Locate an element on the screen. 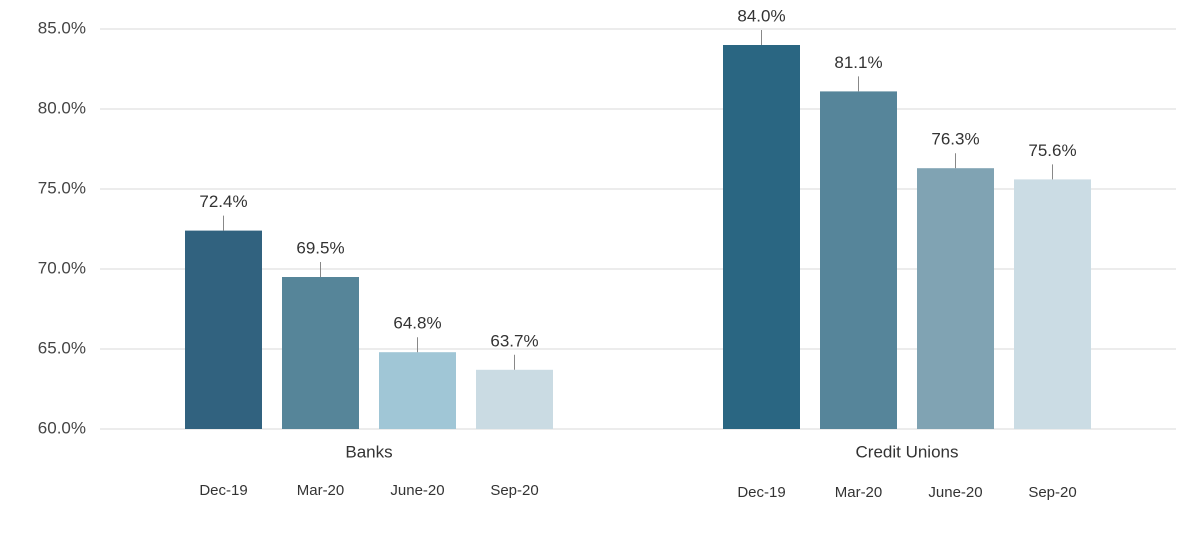 The image size is (1204, 540). y-tick-label: 85.0% is located at coordinates (62, 27).